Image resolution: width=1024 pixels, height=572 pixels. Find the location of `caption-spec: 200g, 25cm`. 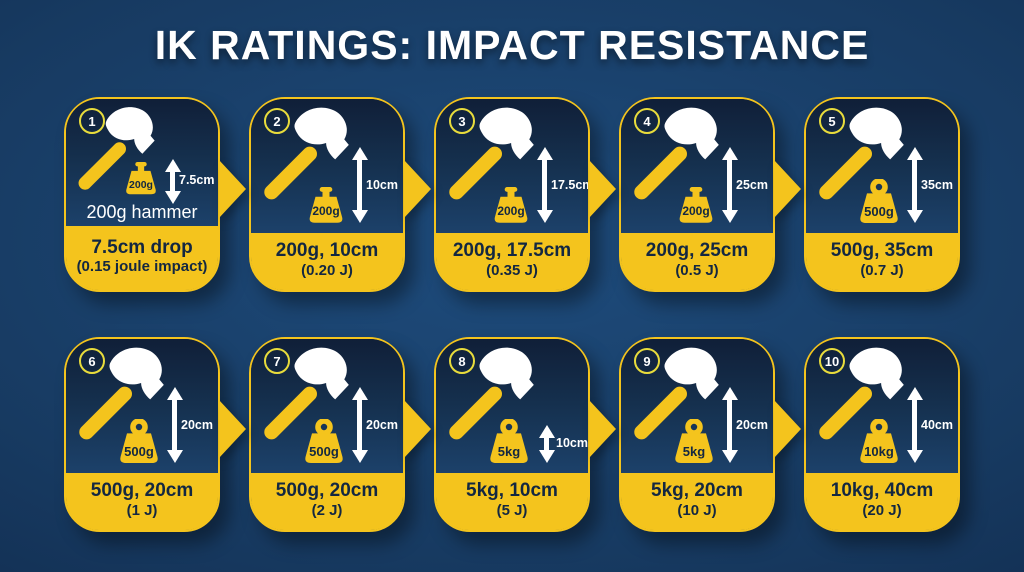

caption-spec: 200g, 25cm is located at coordinates (697, 251).